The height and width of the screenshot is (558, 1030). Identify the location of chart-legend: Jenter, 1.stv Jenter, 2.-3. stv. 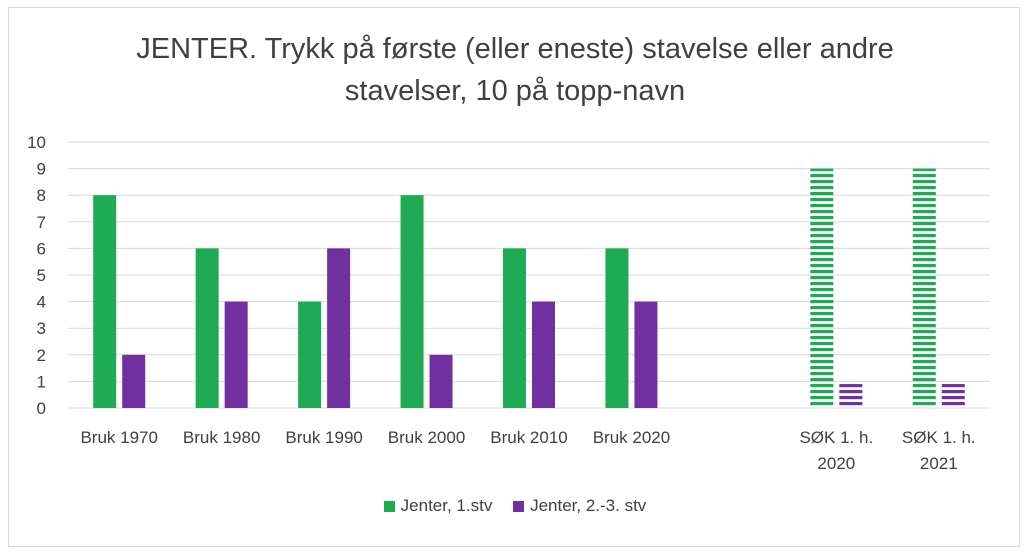
(515, 506).